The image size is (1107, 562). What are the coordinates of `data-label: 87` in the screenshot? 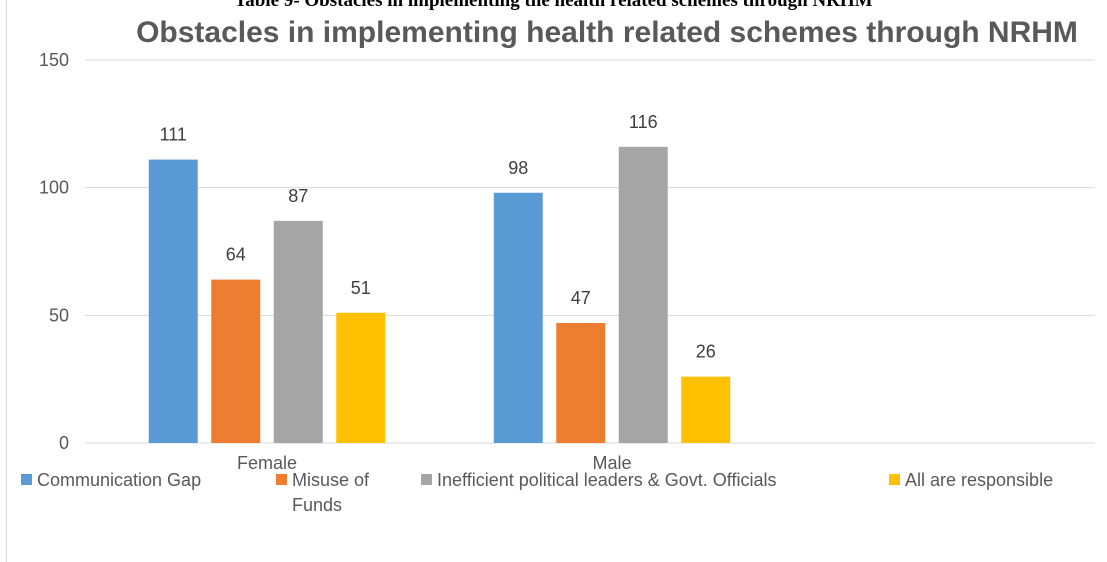 It's located at (298, 196).